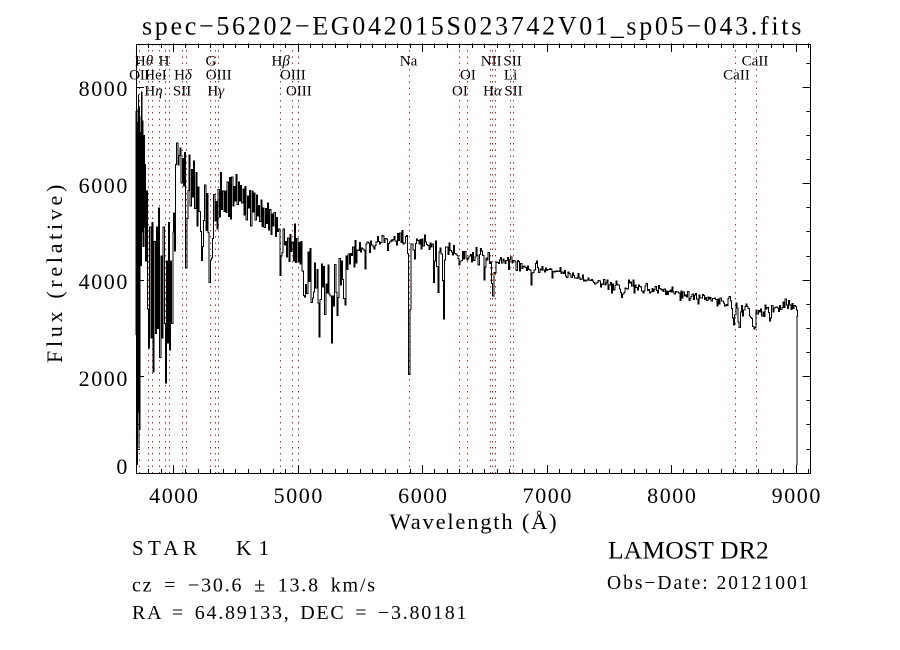  I want to click on svg-text: 9000, so click(797, 495).